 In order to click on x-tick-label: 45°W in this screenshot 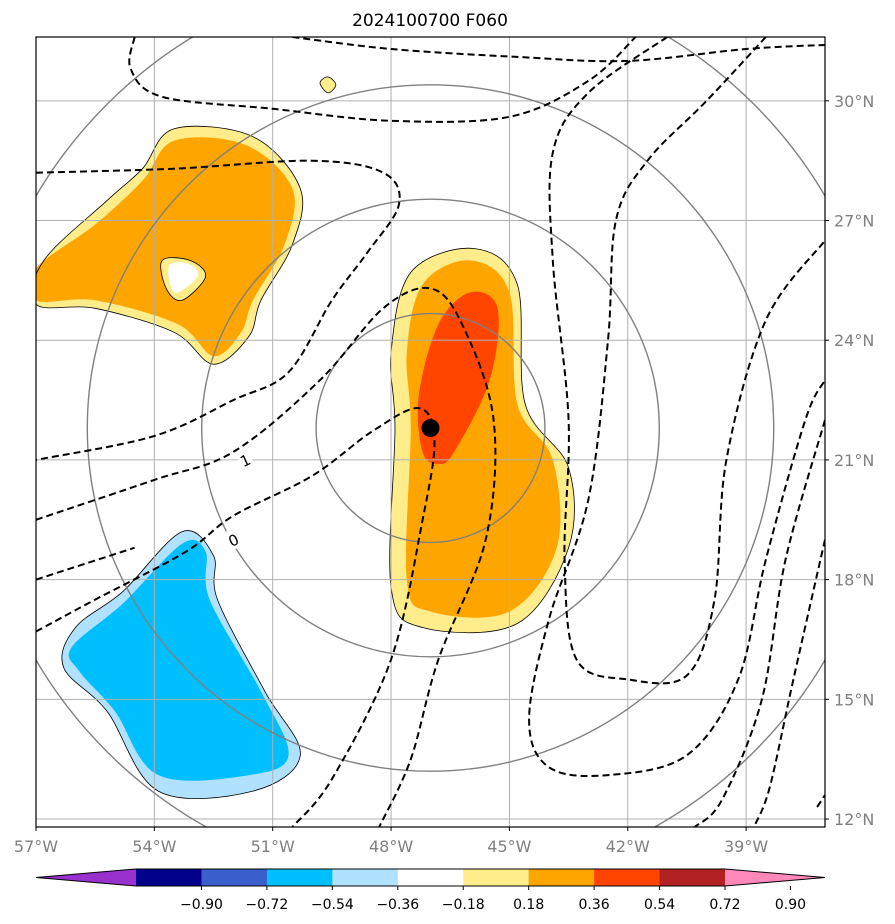, I will do `click(509, 846)`.